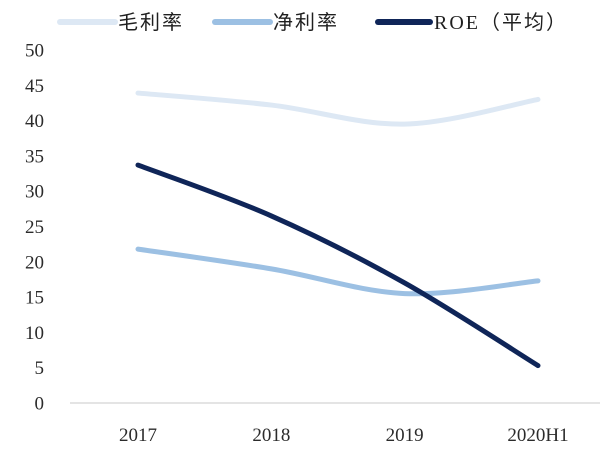  I want to click on y-tick-label: 20, so click(34, 262).